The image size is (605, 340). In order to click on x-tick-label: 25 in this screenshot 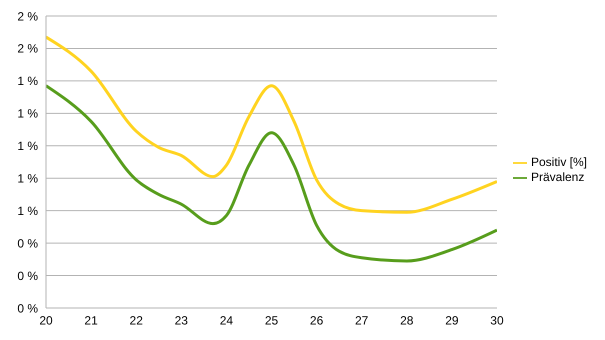, I will do `click(271, 321)`.